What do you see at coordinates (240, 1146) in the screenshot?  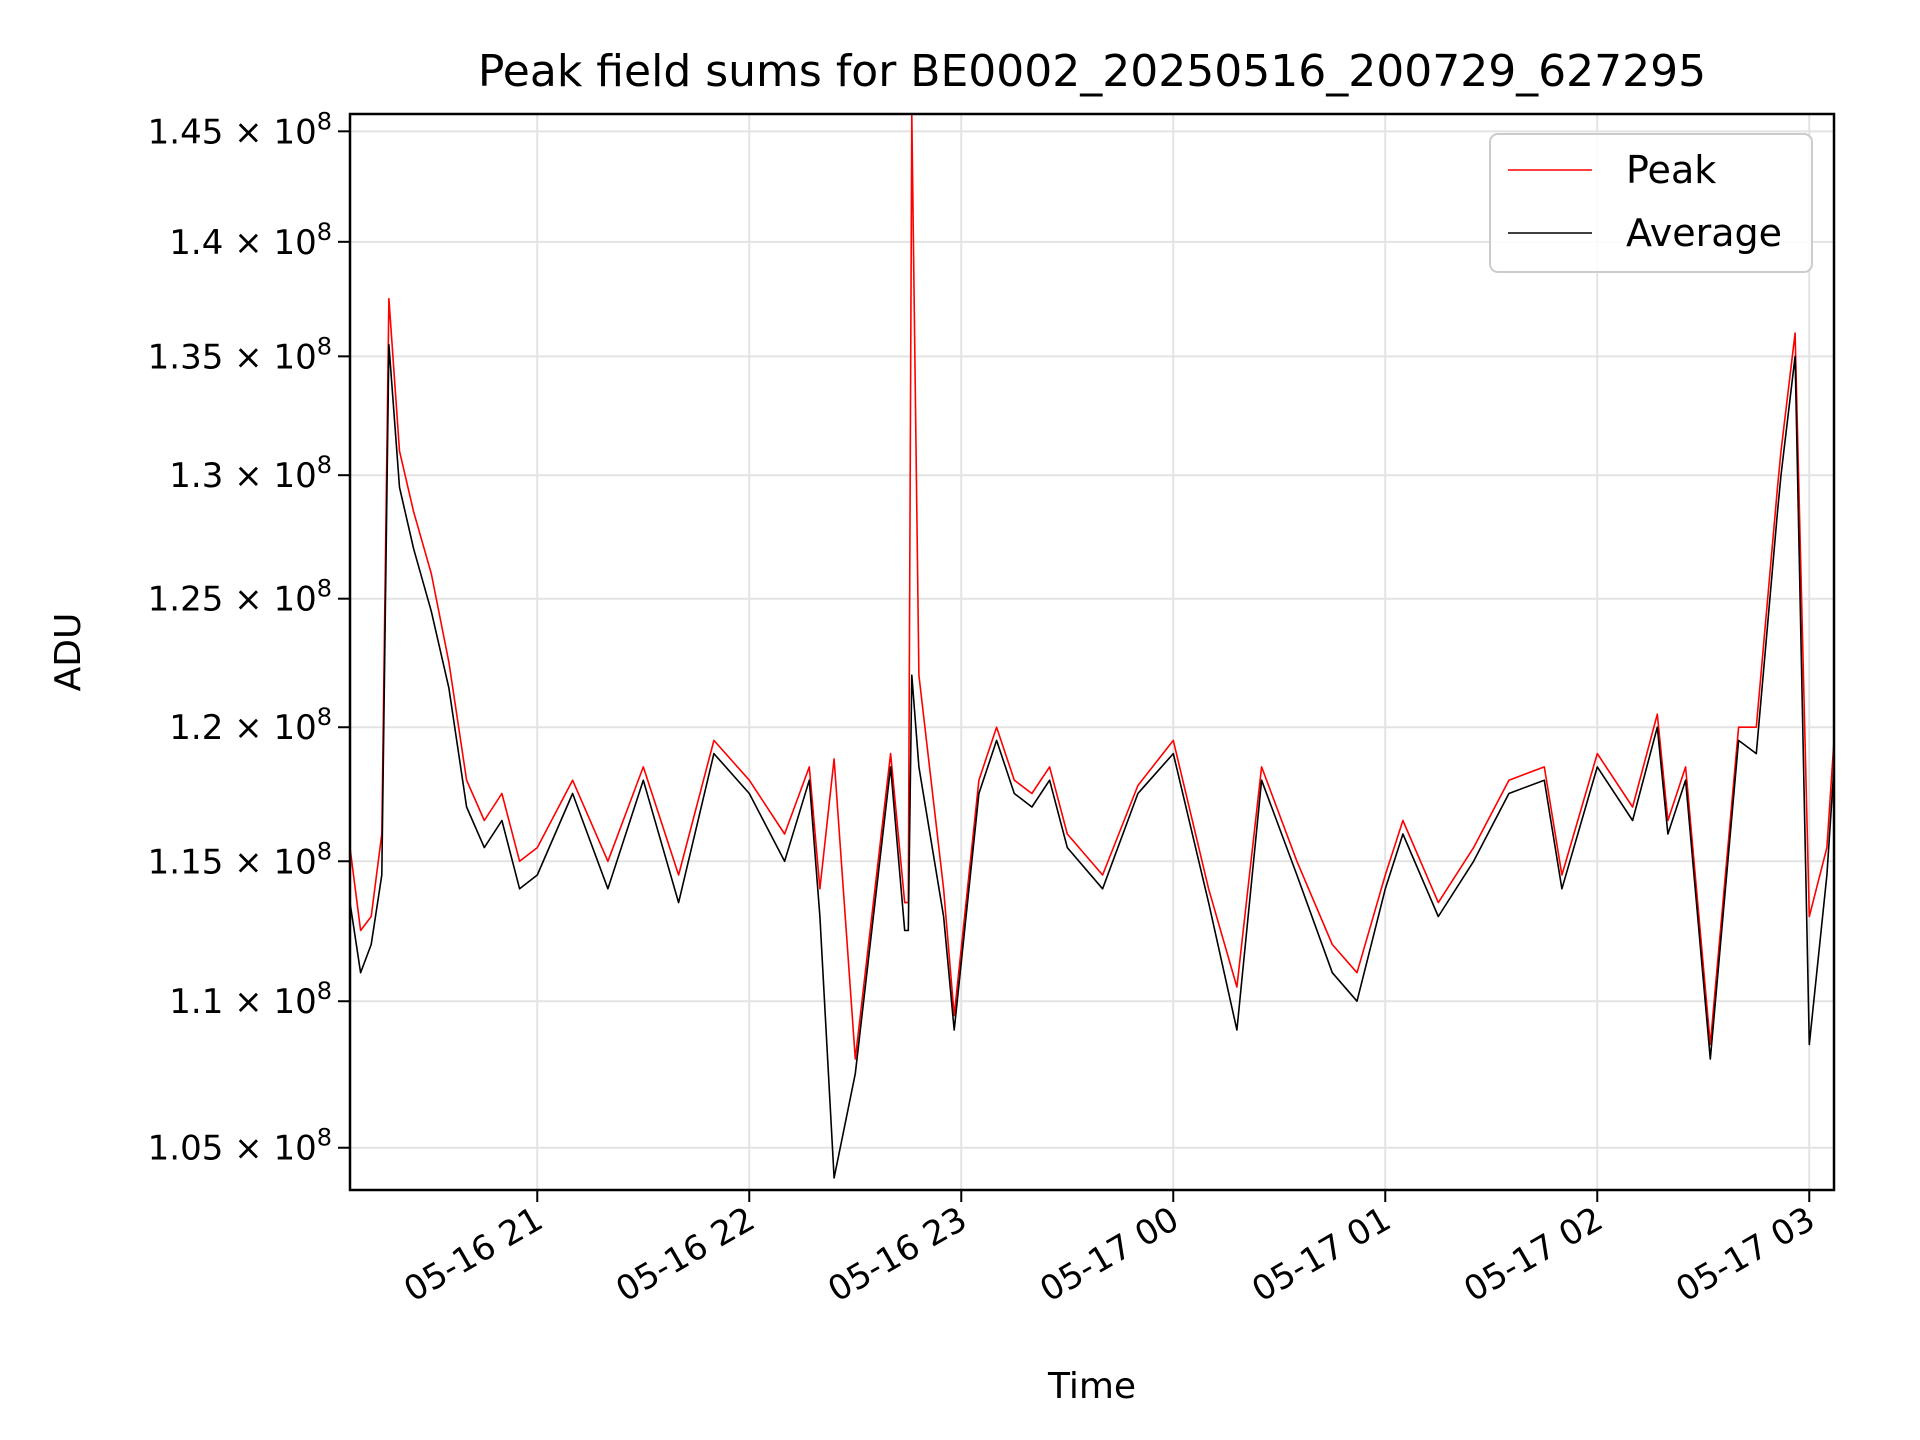 I see `y-tick-label: 1.05 × 108` at bounding box center [240, 1146].